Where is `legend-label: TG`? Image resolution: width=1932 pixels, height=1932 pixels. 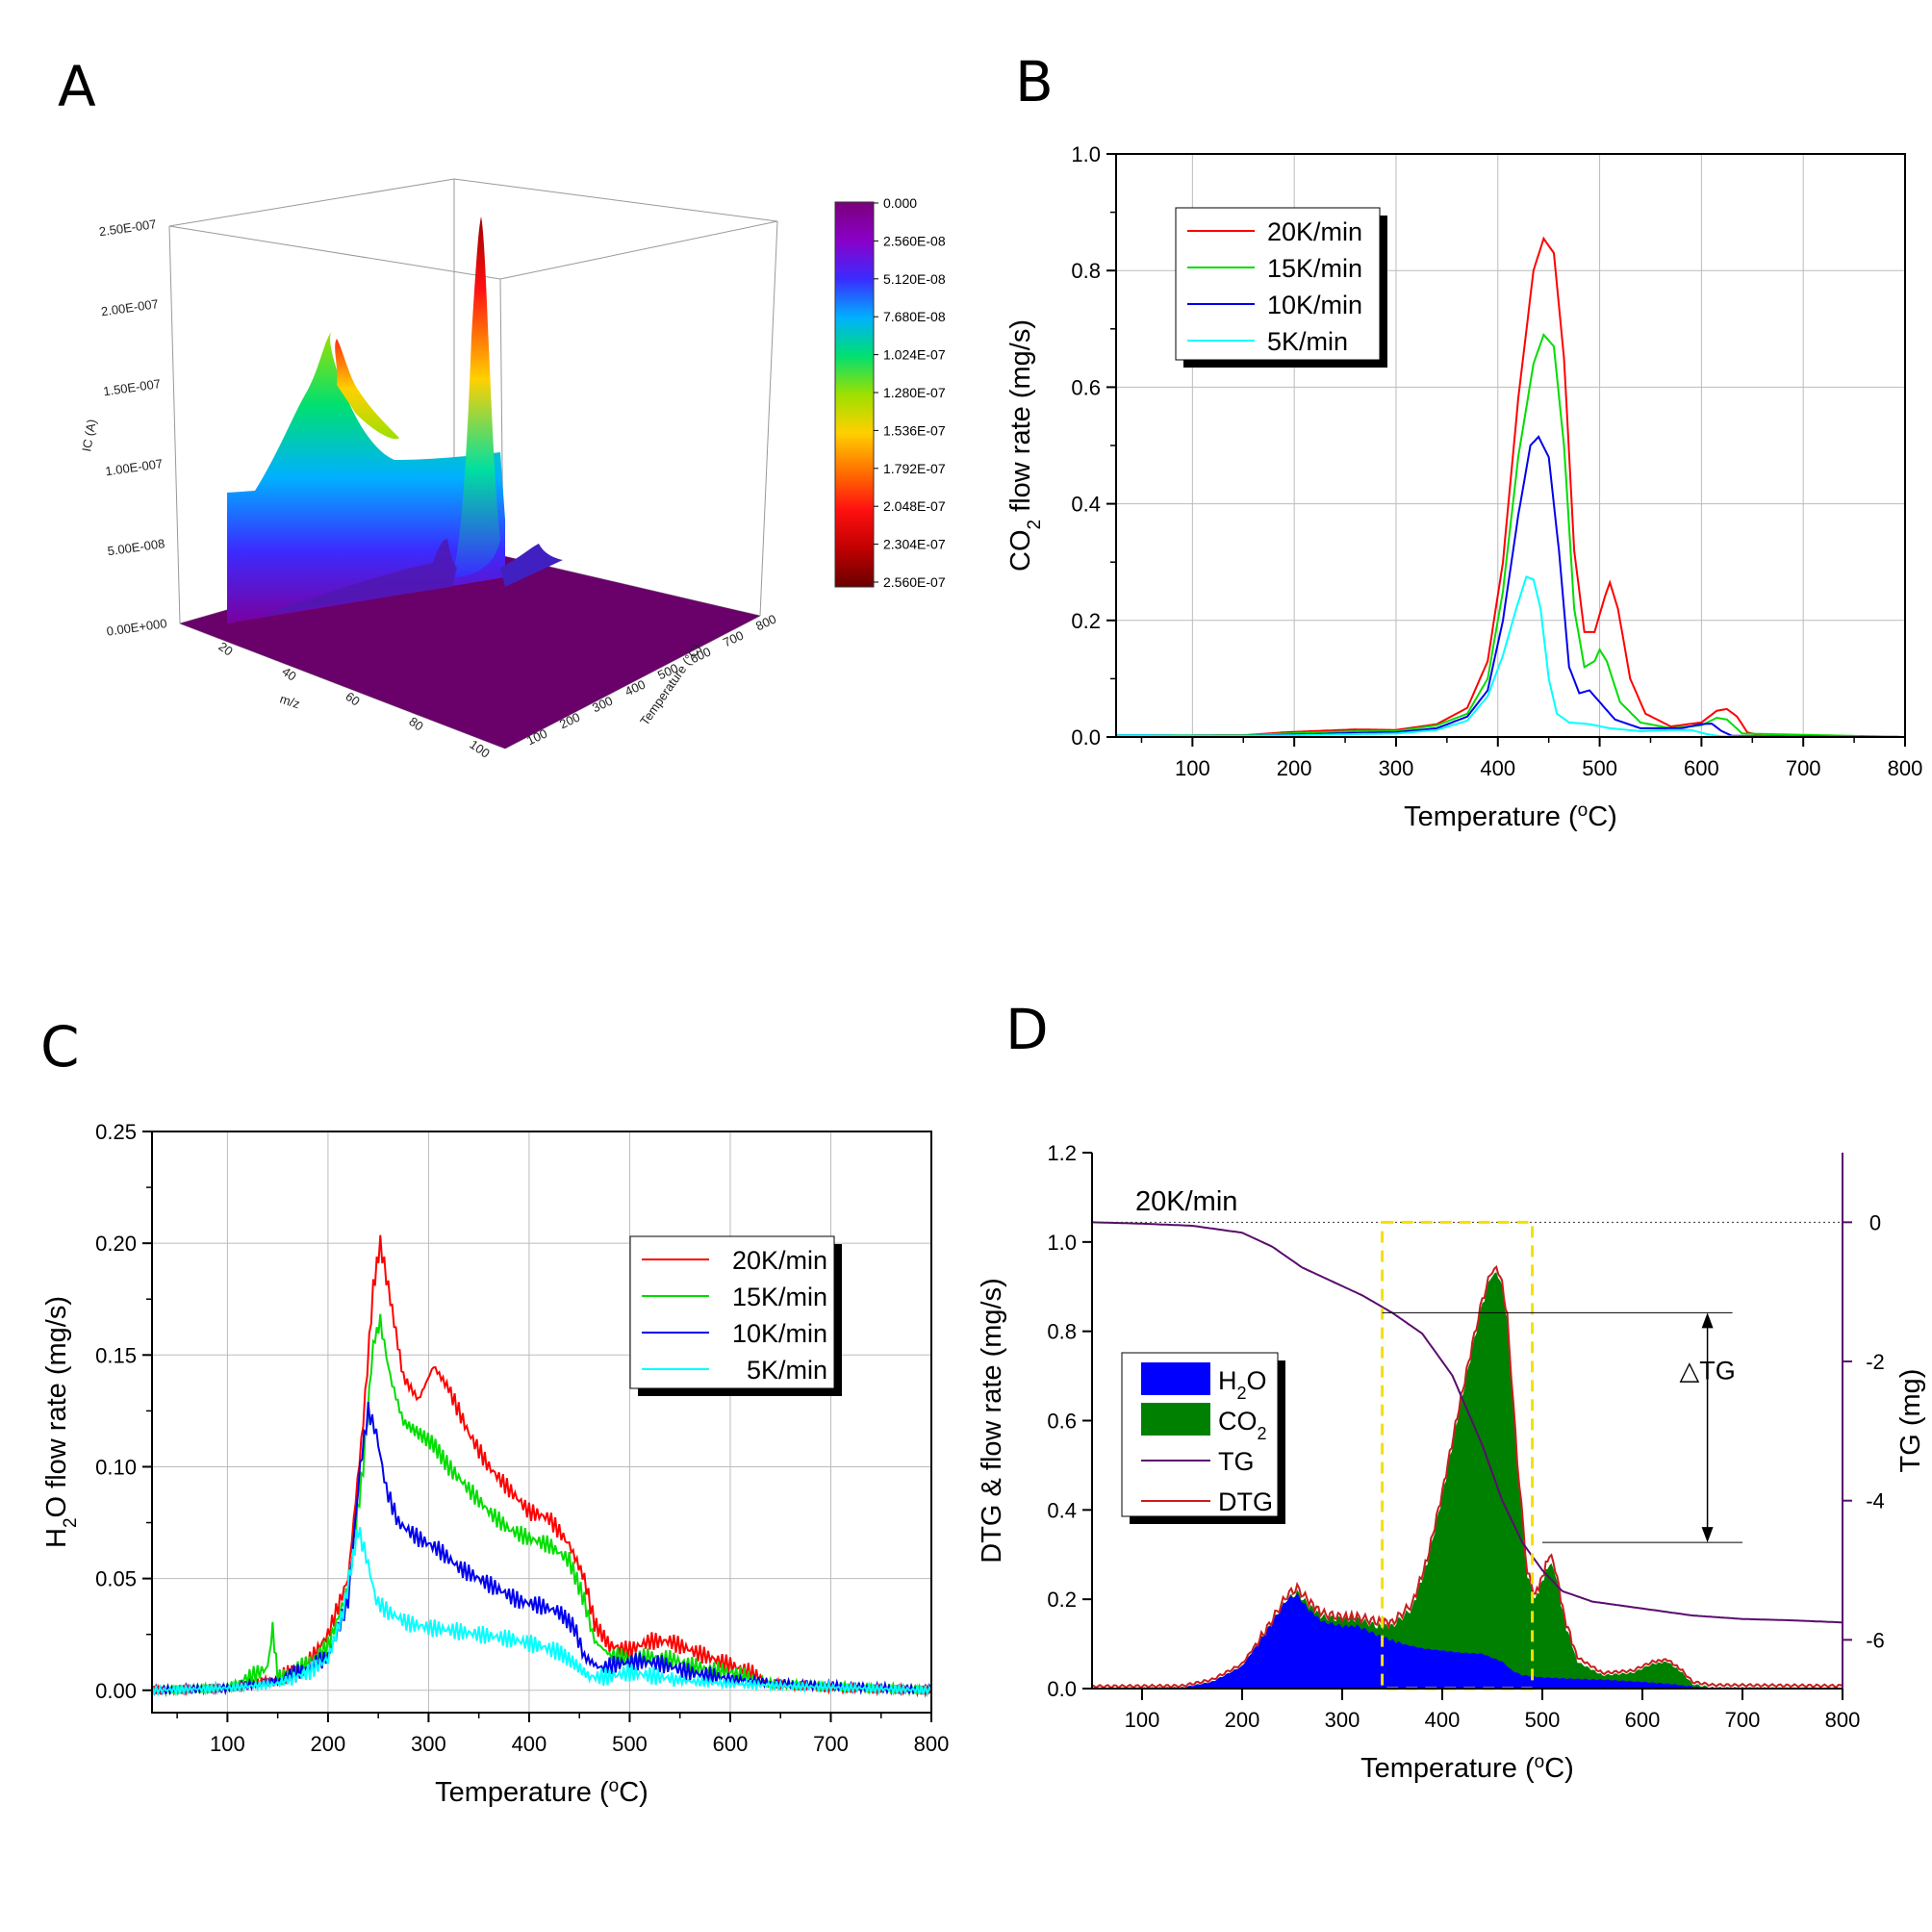
legend-label: TG is located at coordinates (1236, 1461).